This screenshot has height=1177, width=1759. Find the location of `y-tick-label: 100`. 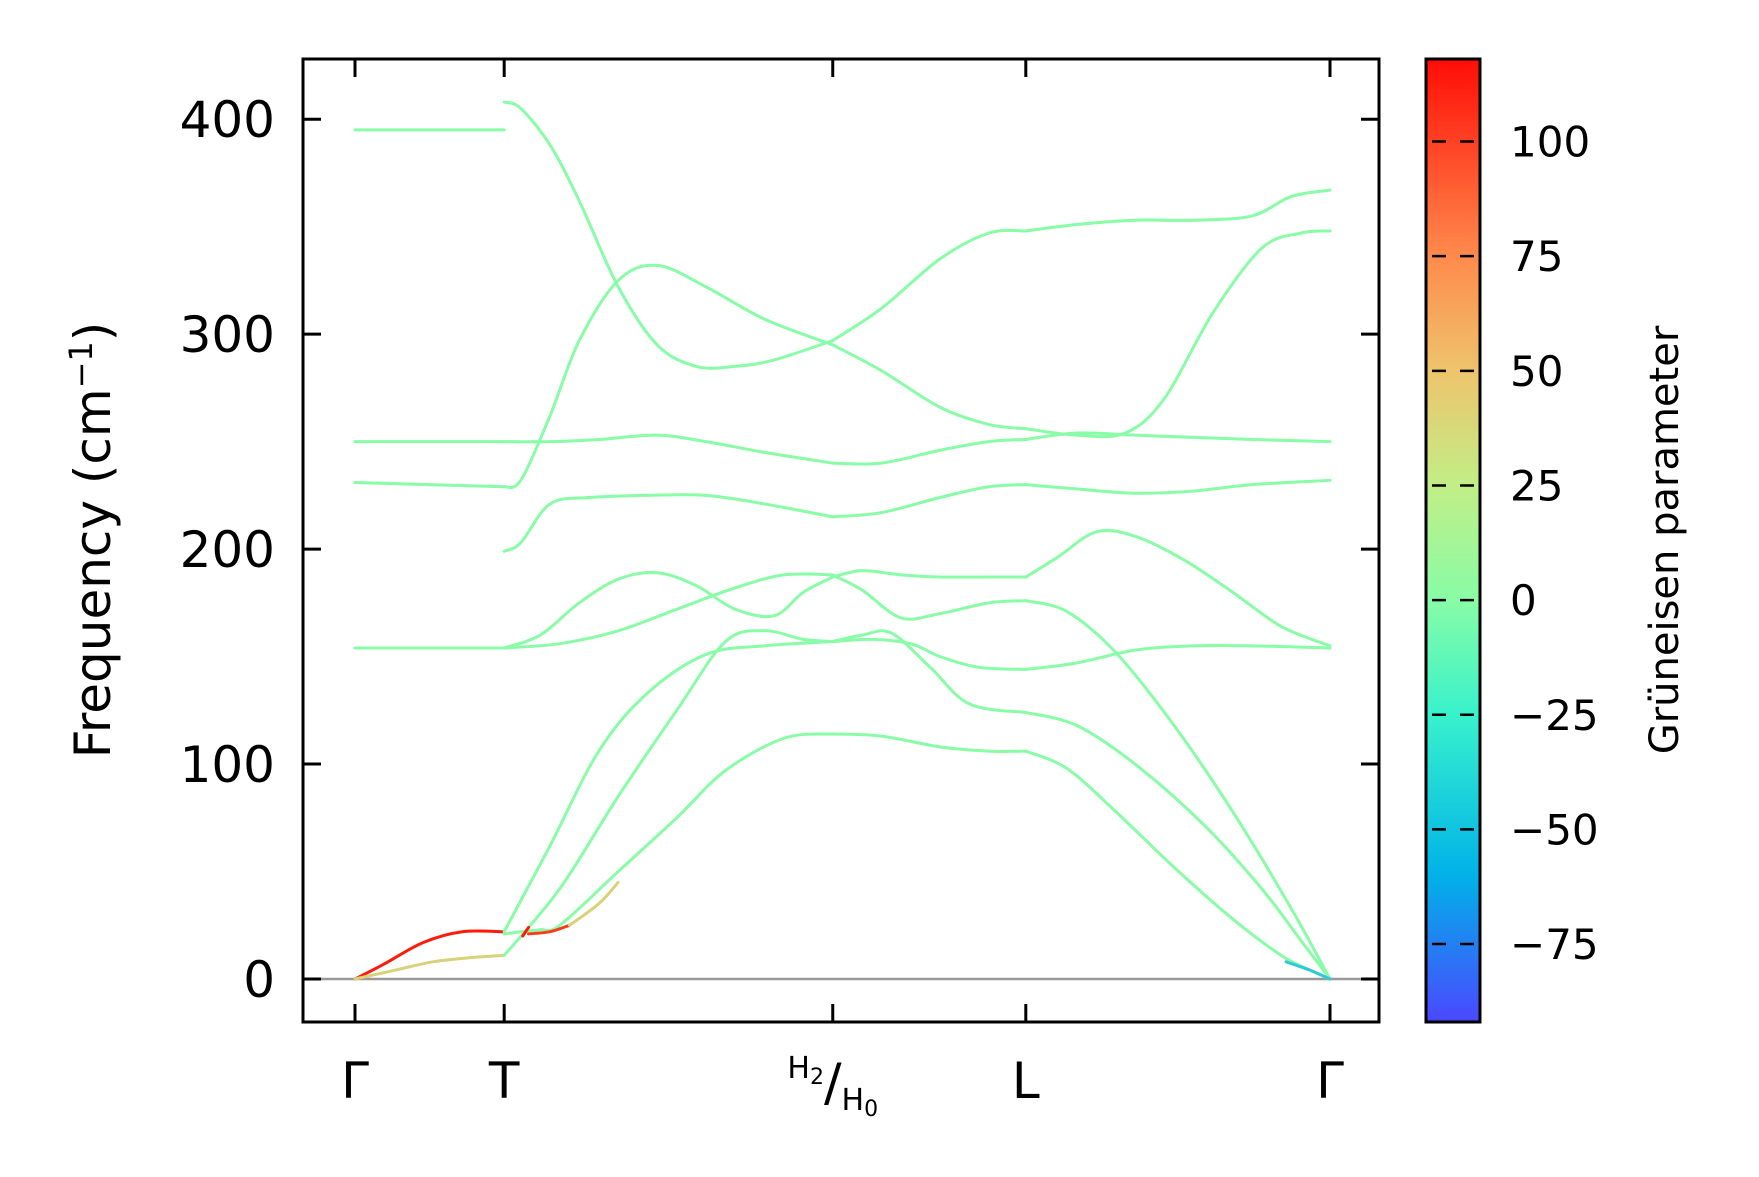

y-tick-label: 100 is located at coordinates (227, 765).